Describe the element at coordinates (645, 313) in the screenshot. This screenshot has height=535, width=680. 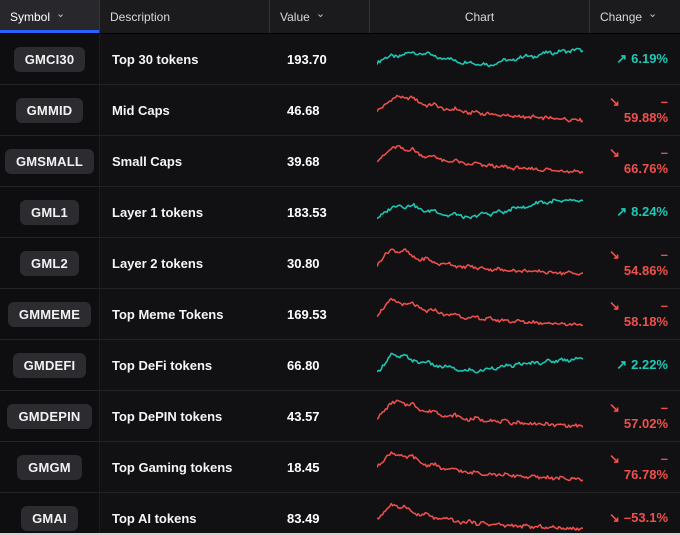
I see `change-value: –58.18%` at that location.